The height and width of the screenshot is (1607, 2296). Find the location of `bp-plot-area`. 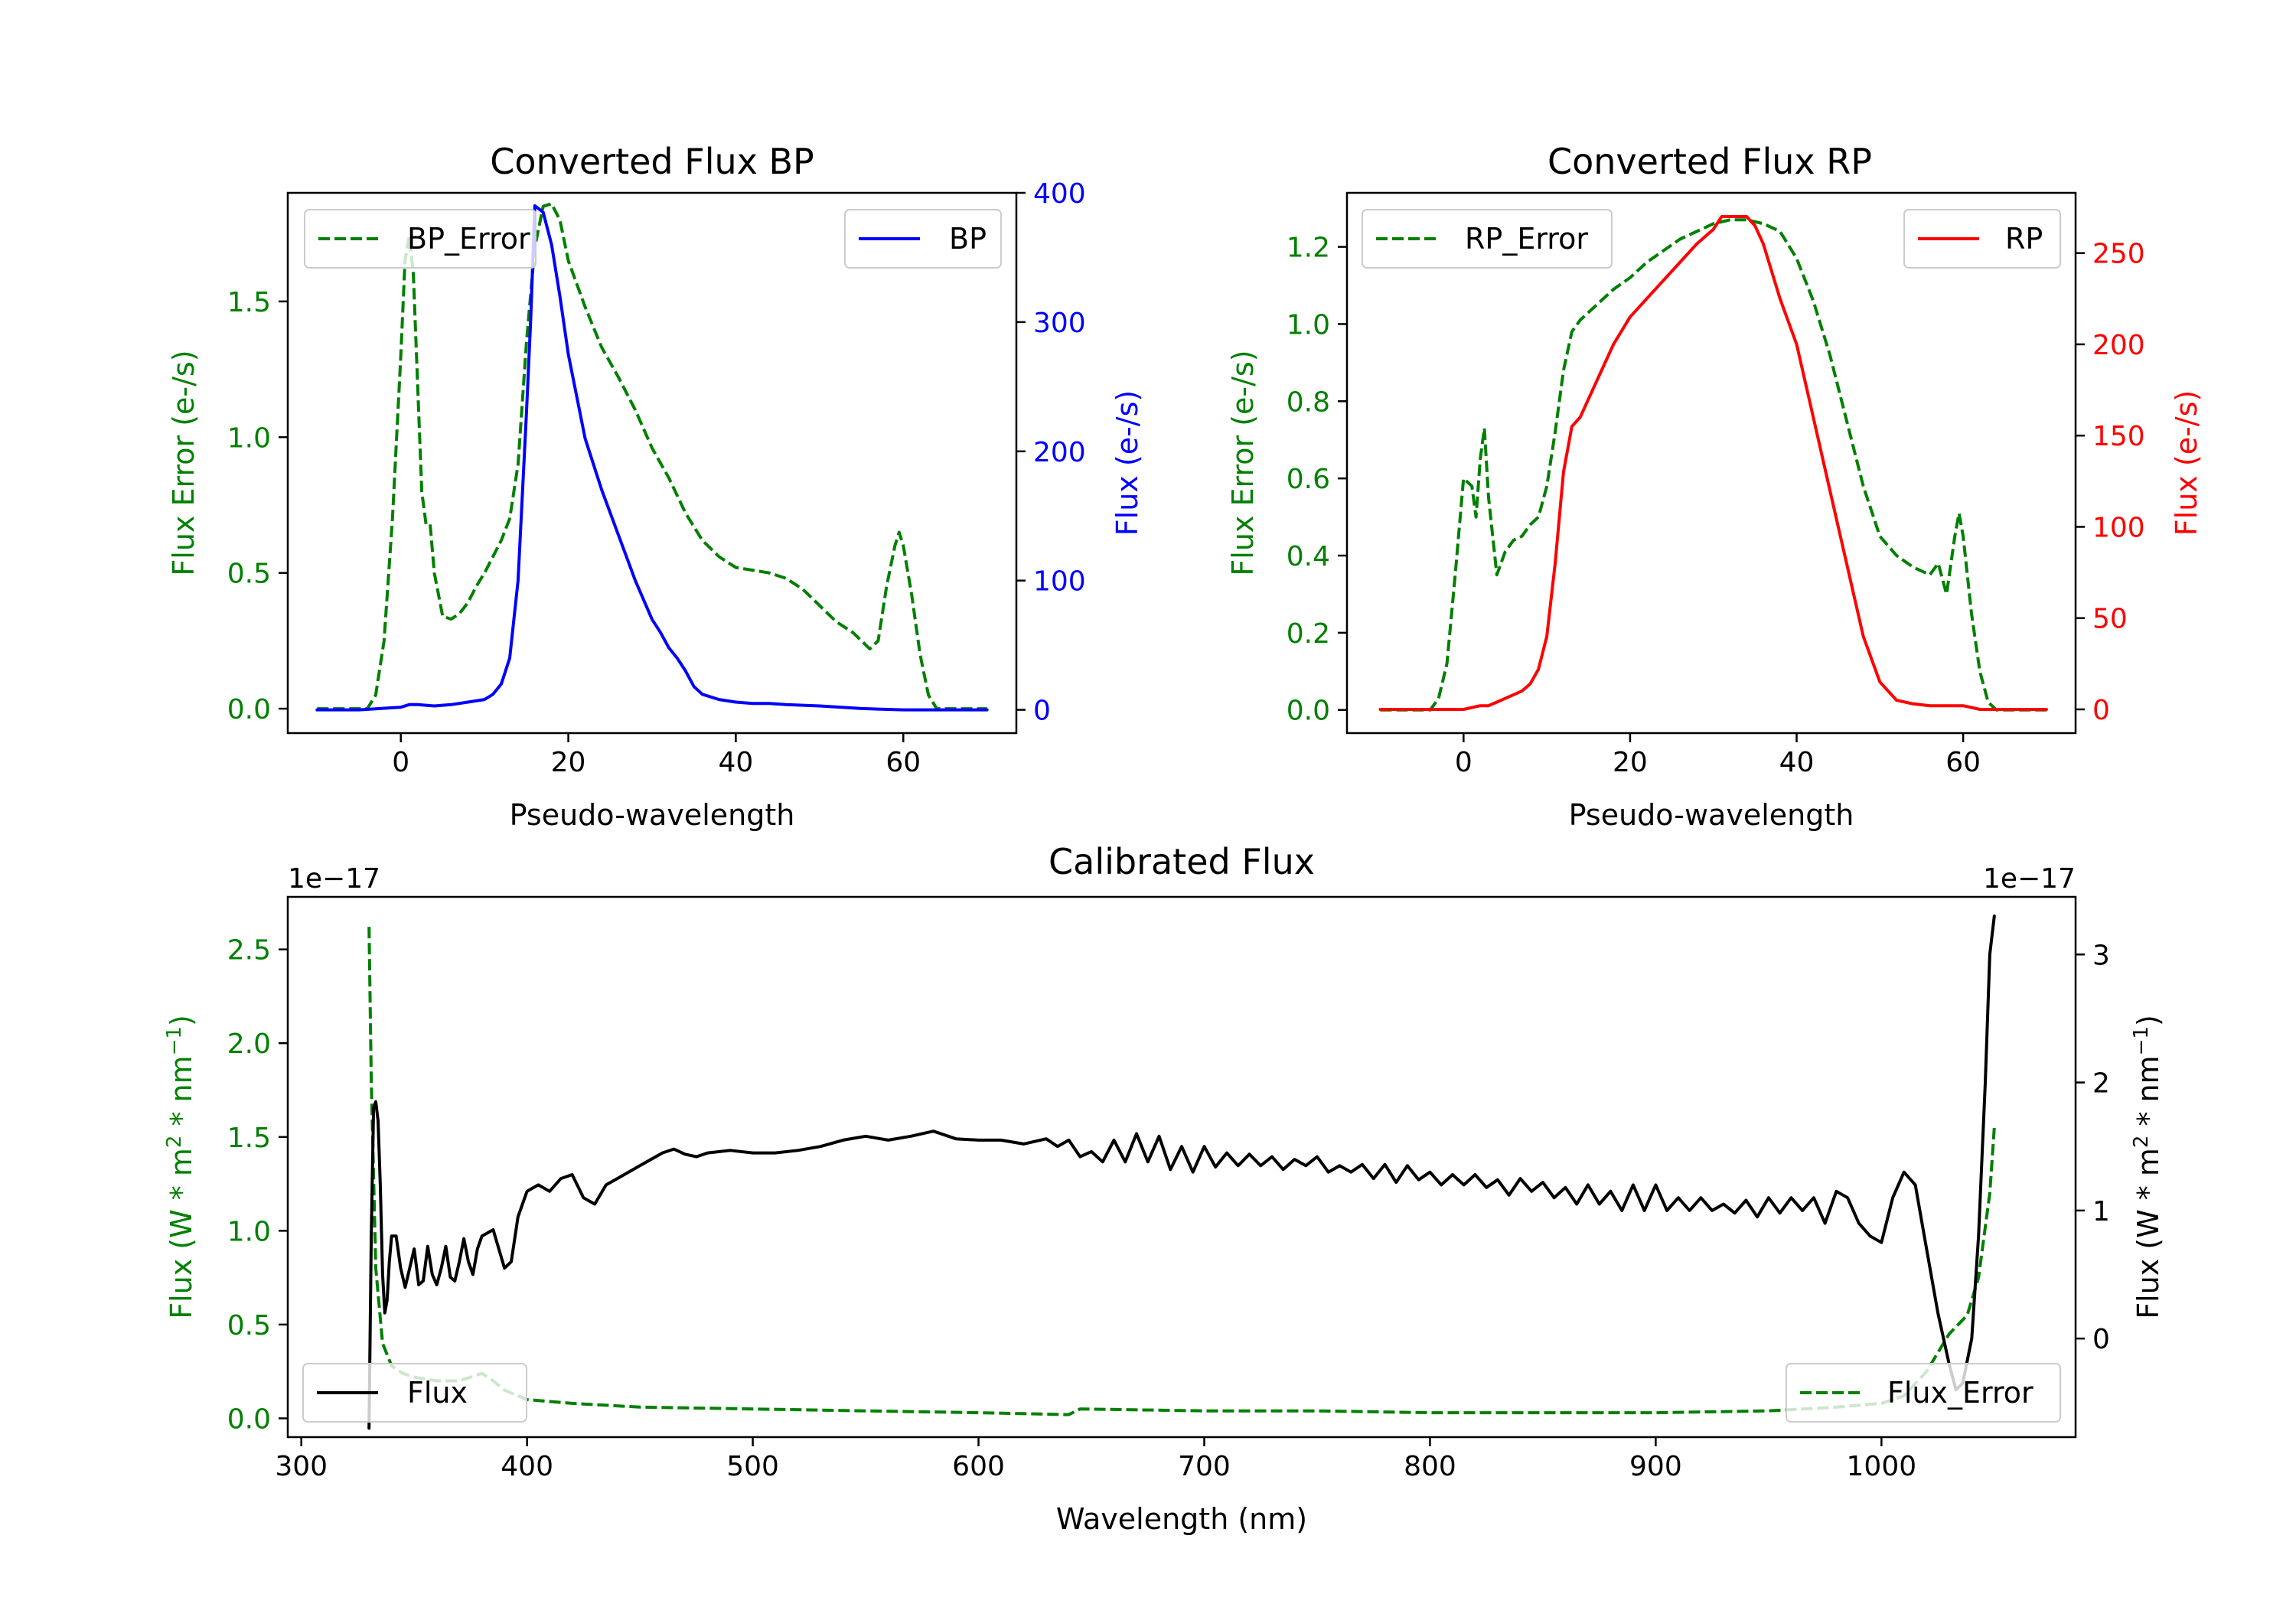

bp-plot-area is located at coordinates (652, 457).